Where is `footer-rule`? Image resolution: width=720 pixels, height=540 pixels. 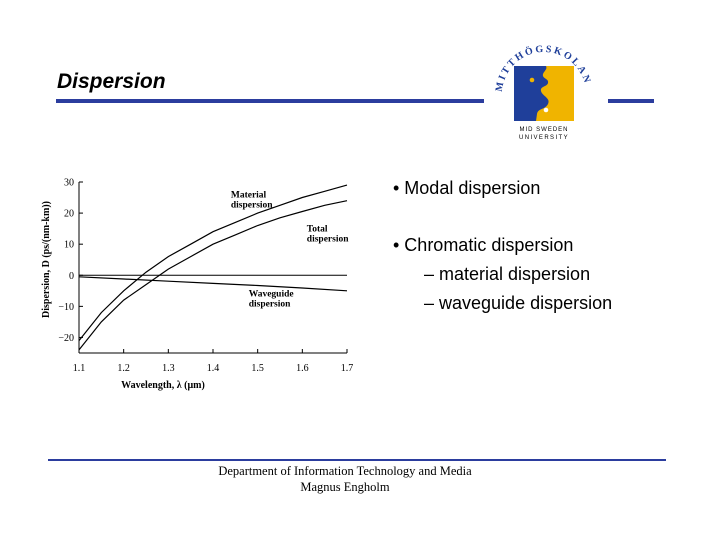 footer-rule is located at coordinates (357, 460).